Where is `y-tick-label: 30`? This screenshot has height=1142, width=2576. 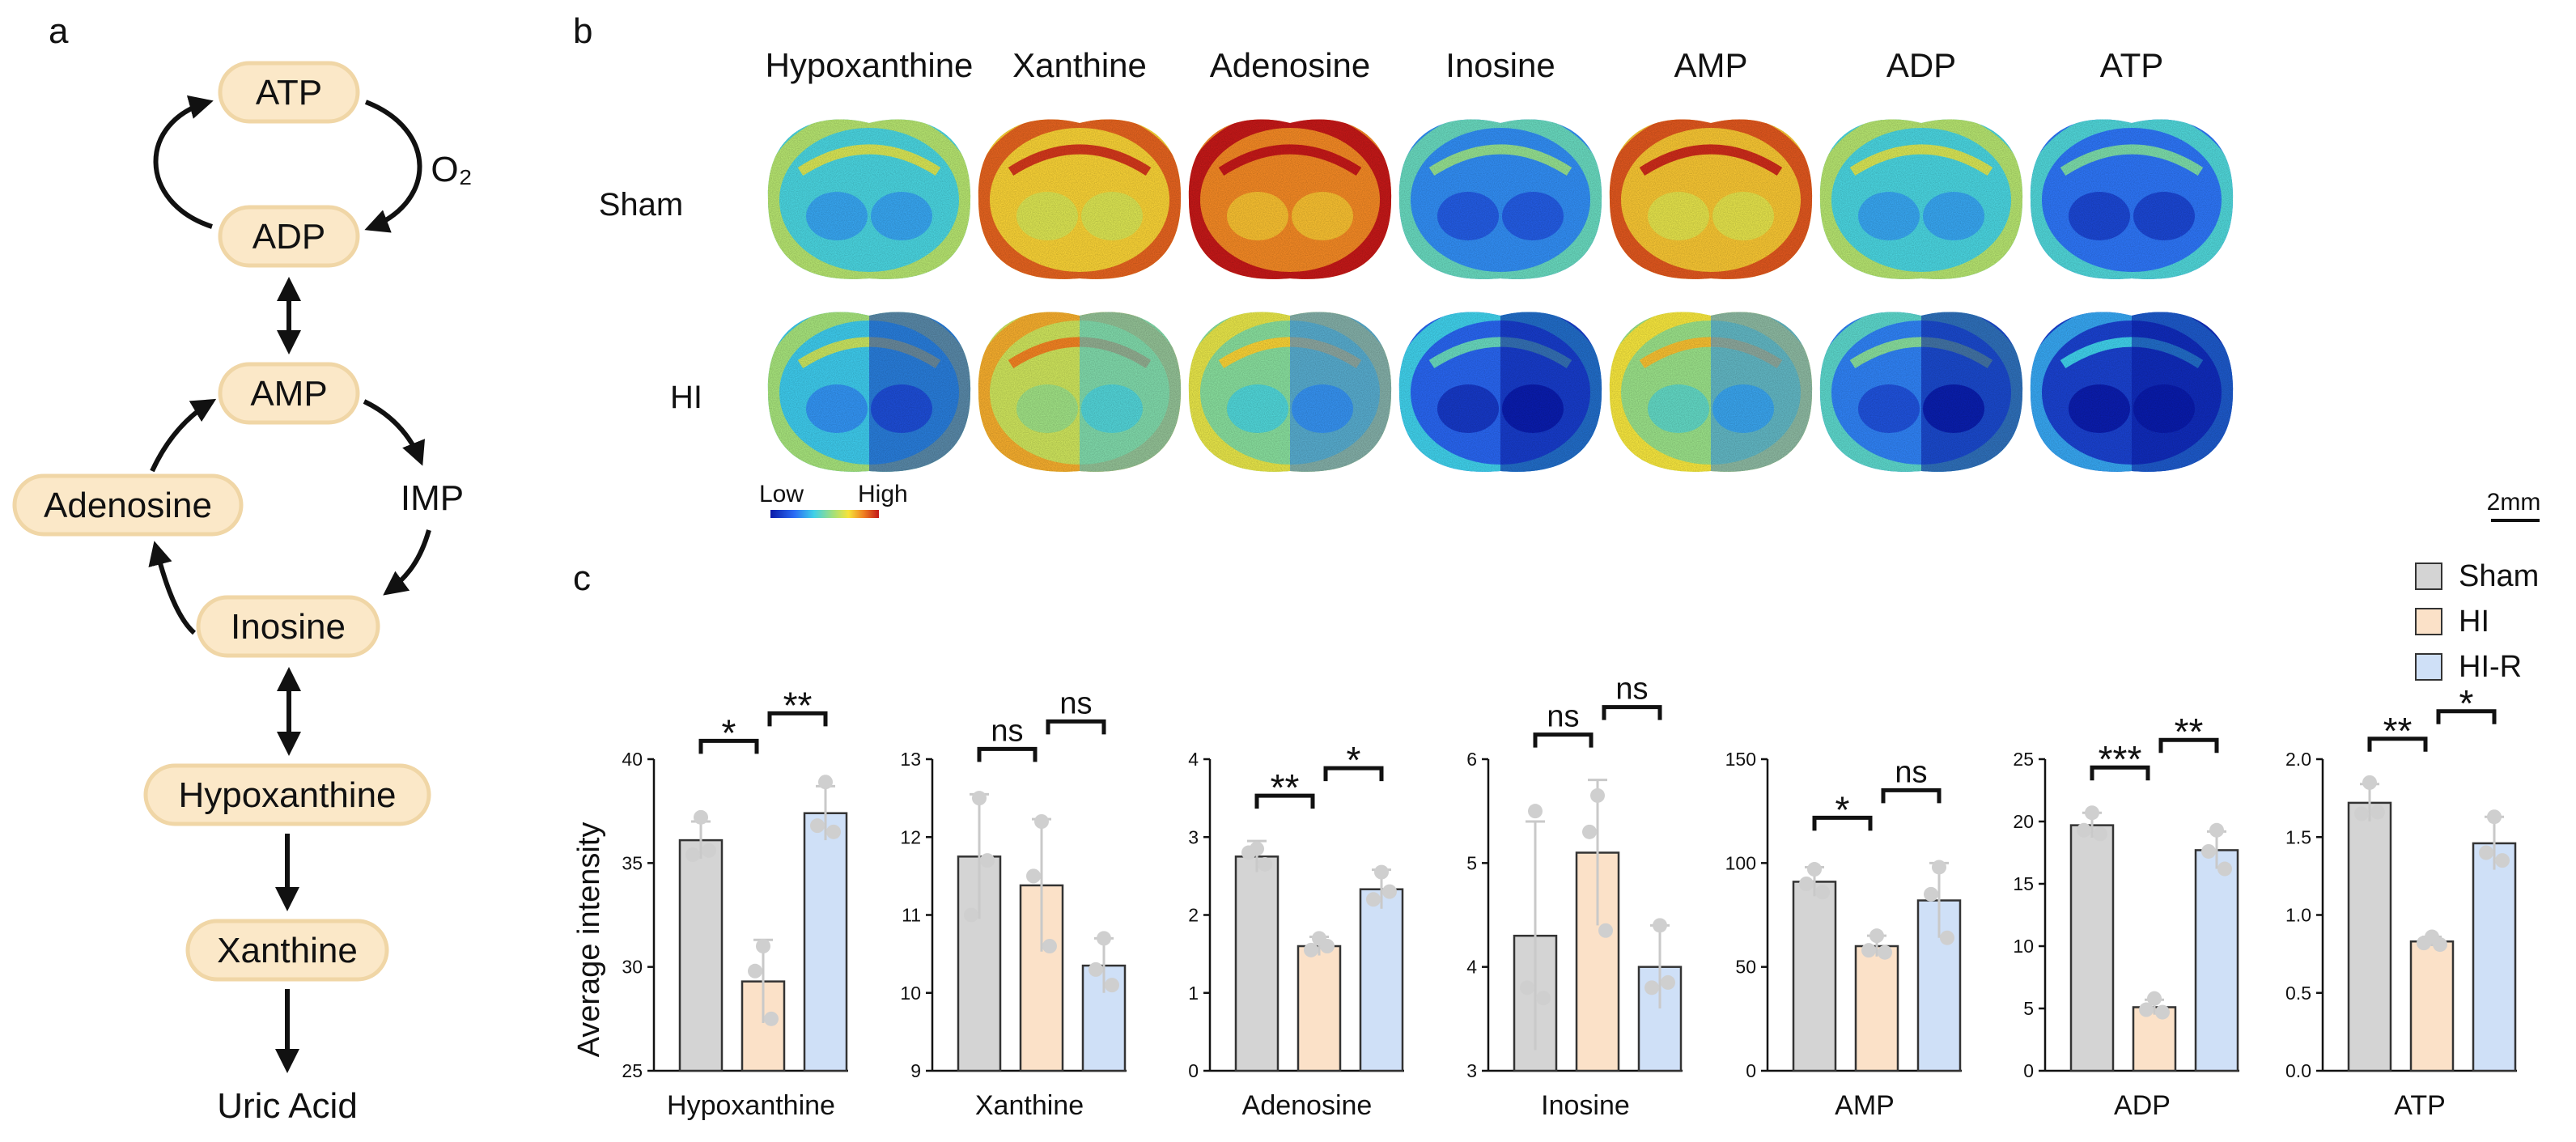 y-tick-label: 30 is located at coordinates (632, 967).